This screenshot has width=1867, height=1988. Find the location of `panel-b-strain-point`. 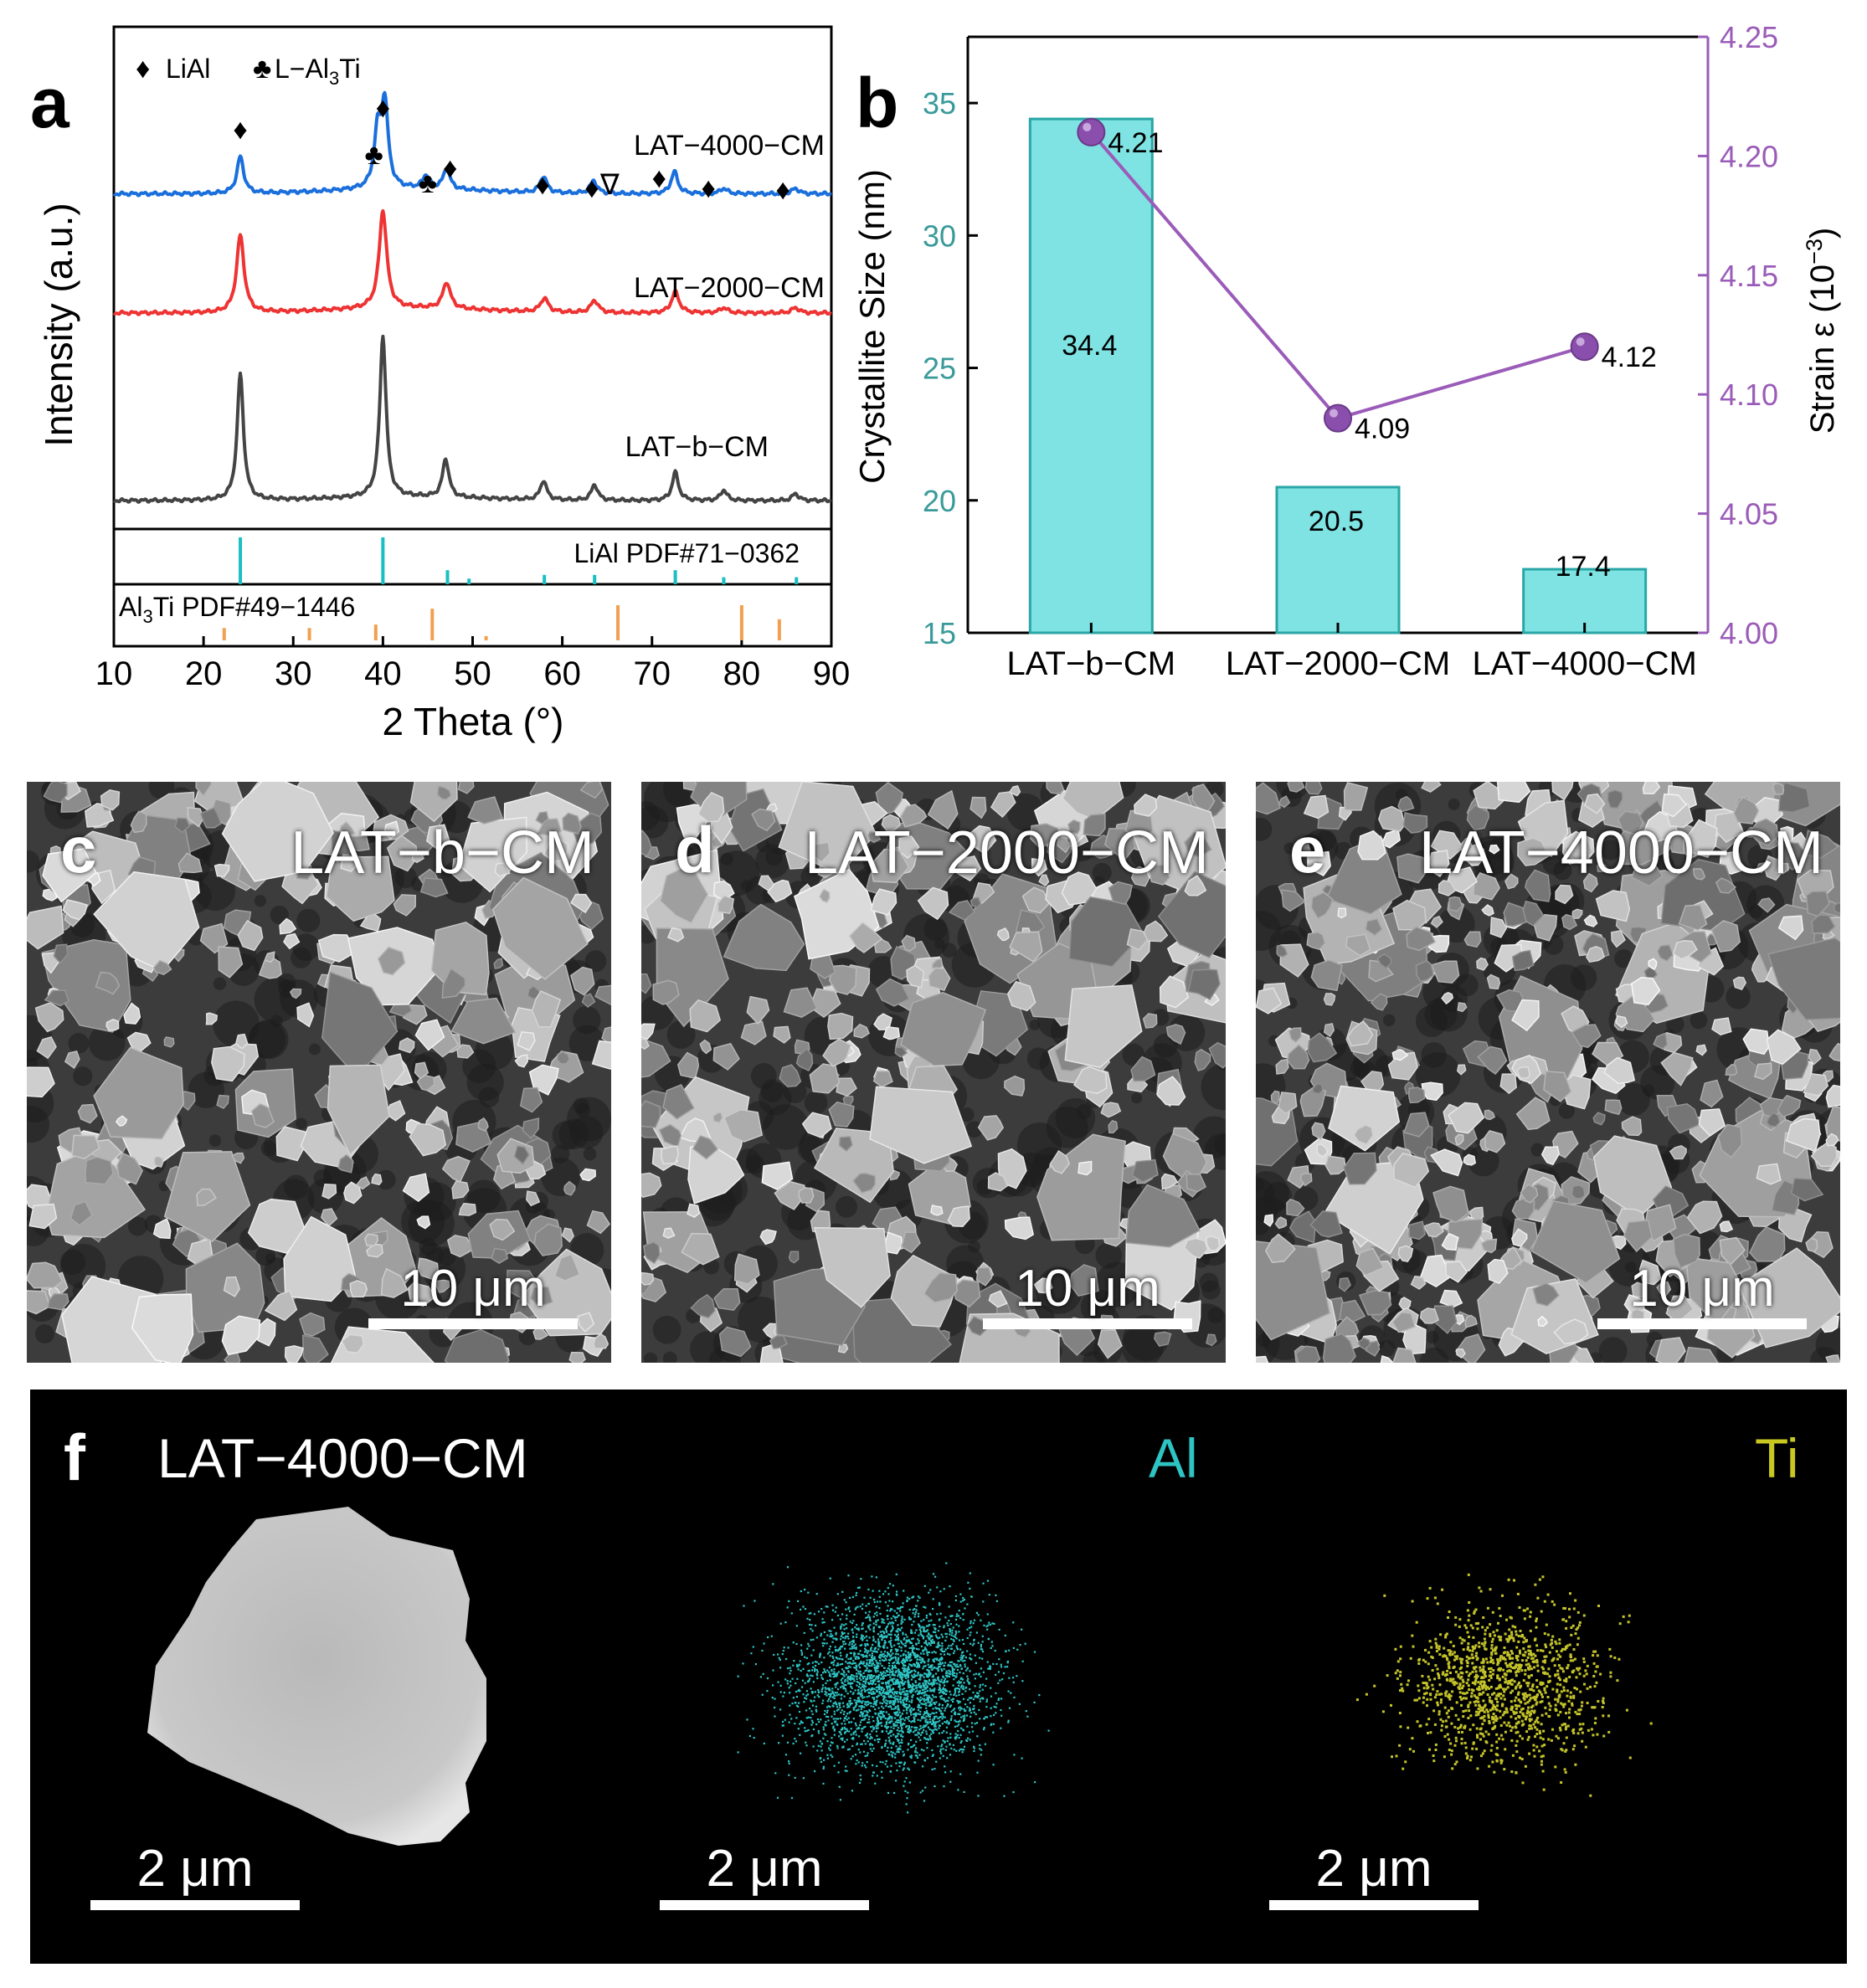

panel-b-strain-point is located at coordinates (1584, 347).